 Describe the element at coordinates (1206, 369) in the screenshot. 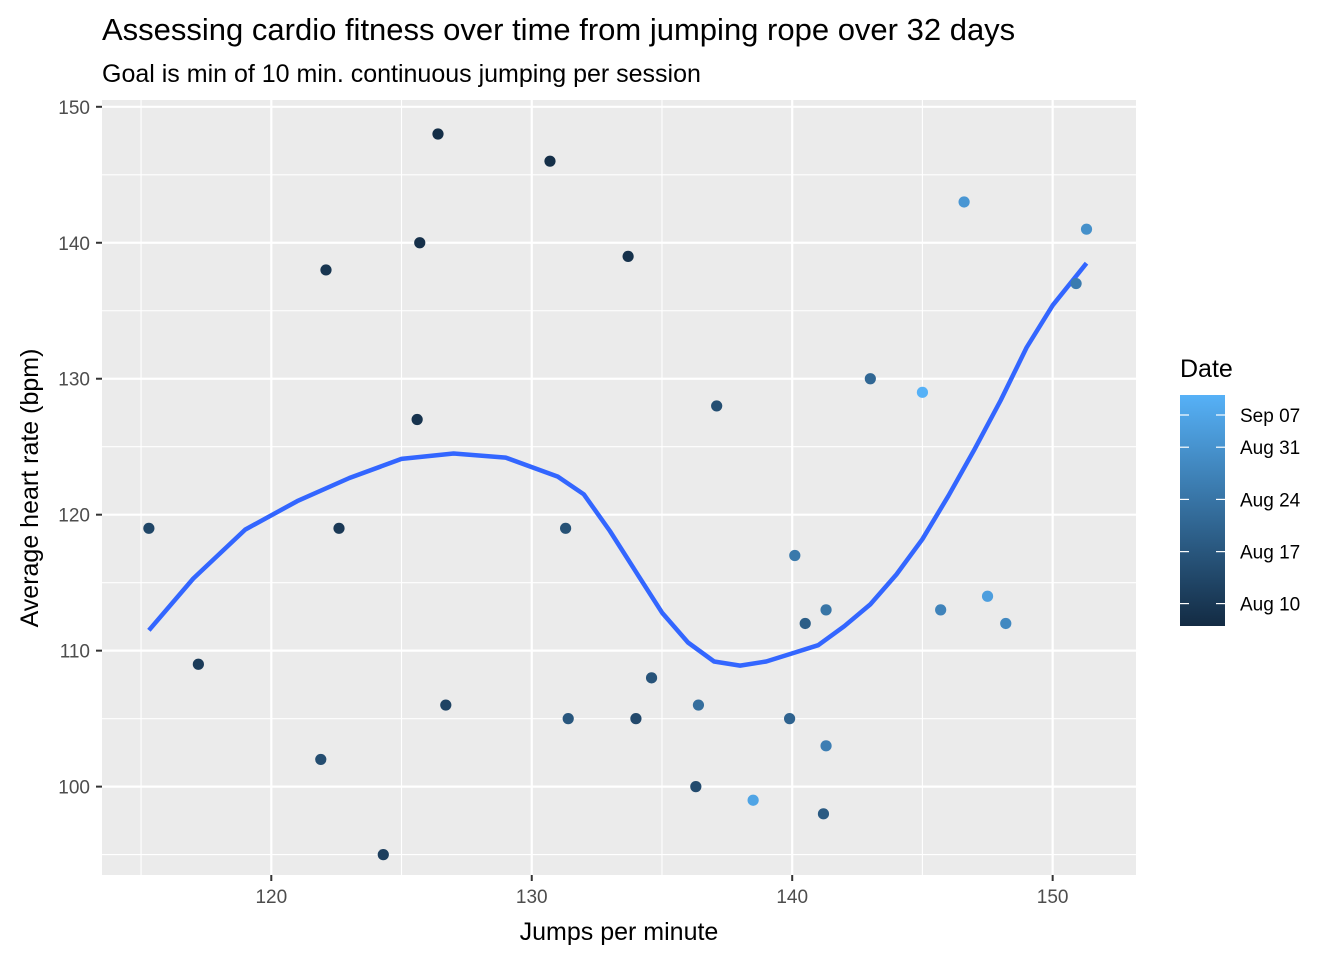

I see `legend-title: Date` at that location.